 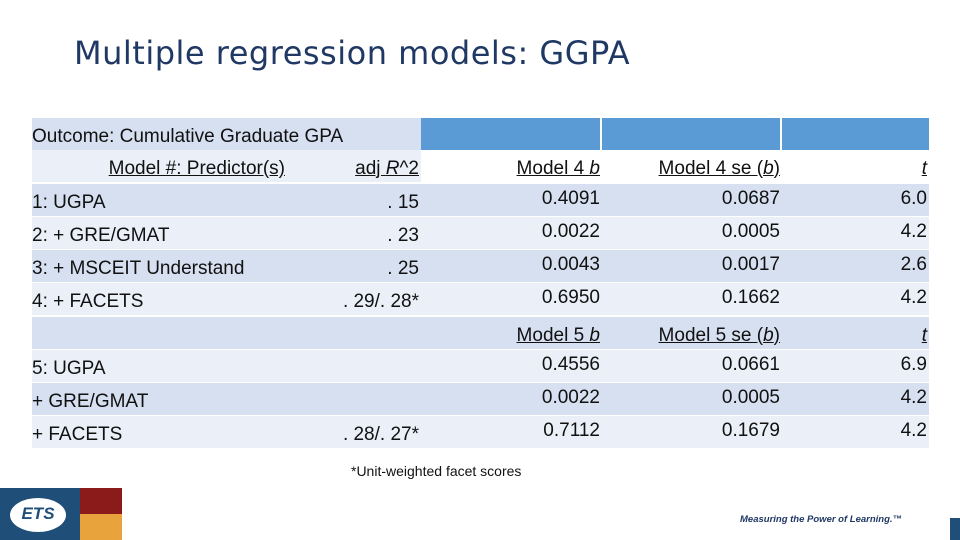 What do you see at coordinates (711, 168) in the screenshot?
I see `model4-se-prefix: Model 4 se (` at bounding box center [711, 168].